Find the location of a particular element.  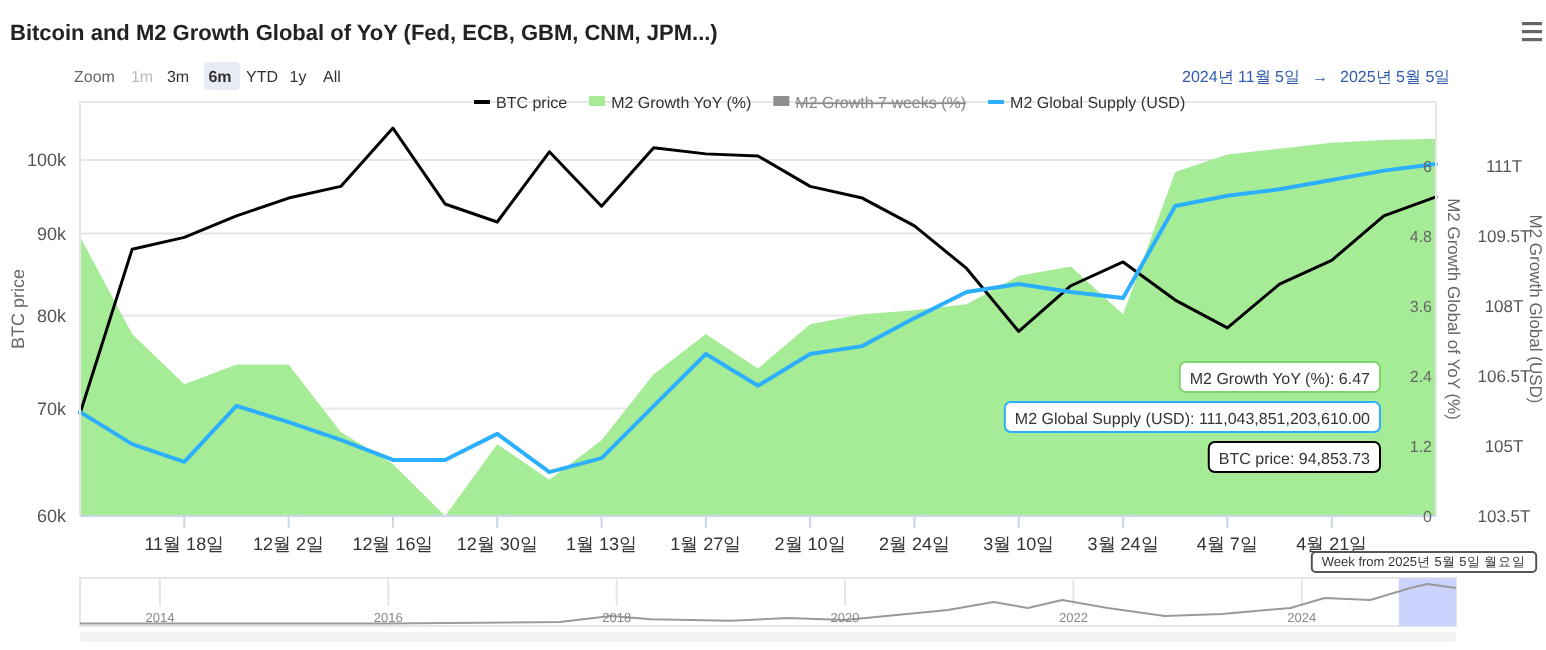

legend-label: M2 Growth 7 weeks (%) is located at coordinates (881, 103).